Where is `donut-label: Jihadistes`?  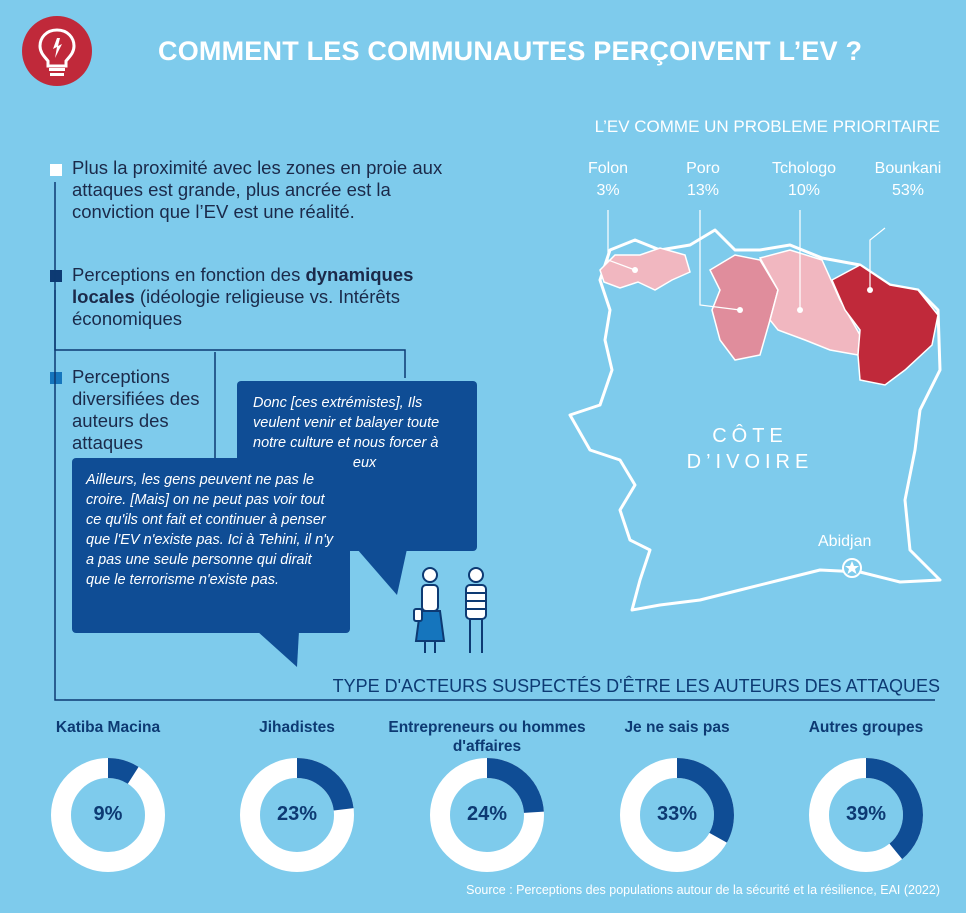
donut-label: Jihadistes is located at coordinates (297, 727).